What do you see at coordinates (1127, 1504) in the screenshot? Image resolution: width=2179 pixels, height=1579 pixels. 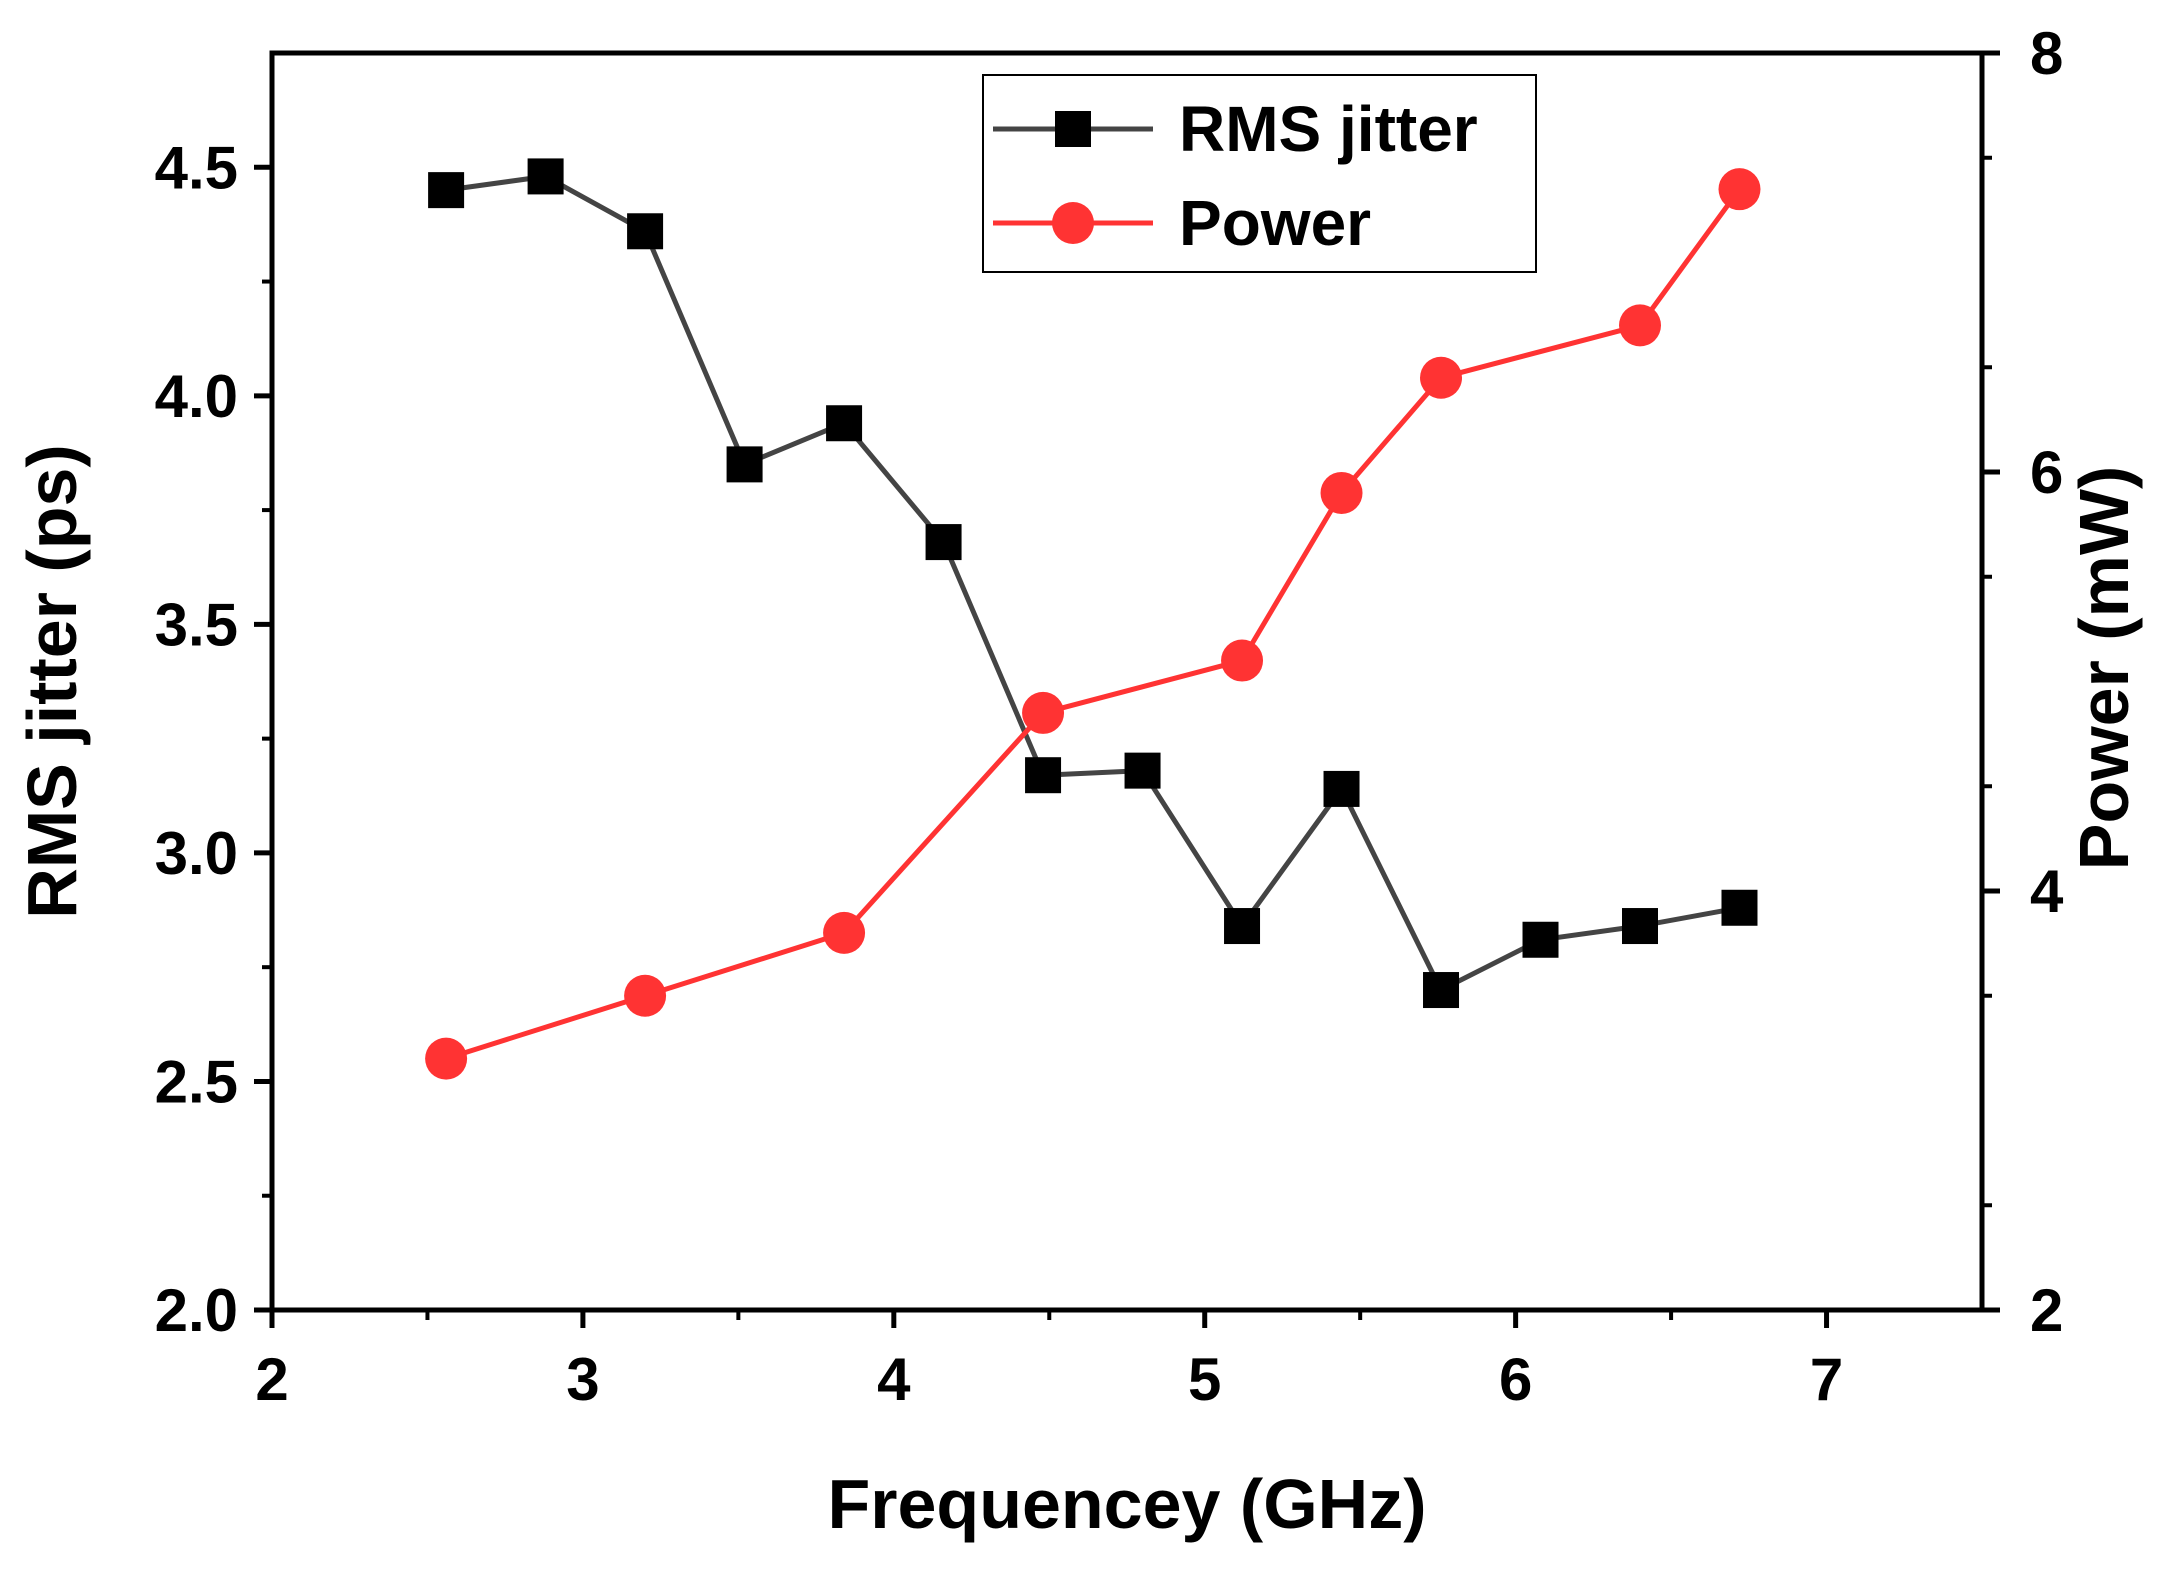 I see `x-axis-title: Frequencey (GHz)` at bounding box center [1127, 1504].